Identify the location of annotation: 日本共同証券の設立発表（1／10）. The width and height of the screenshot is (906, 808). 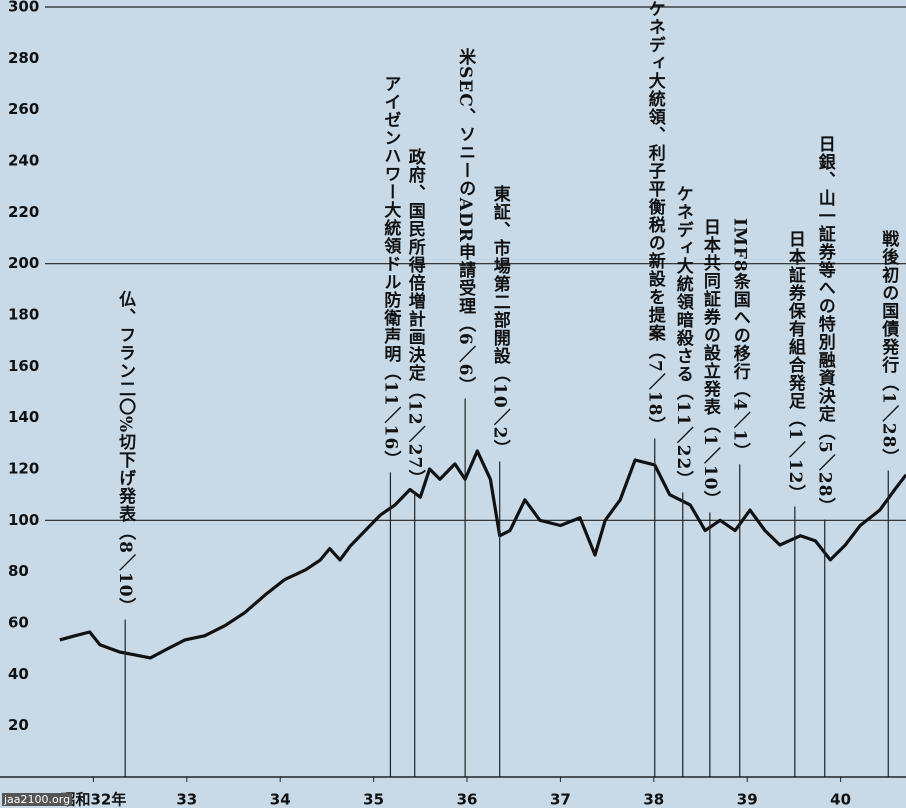
(709, 363).